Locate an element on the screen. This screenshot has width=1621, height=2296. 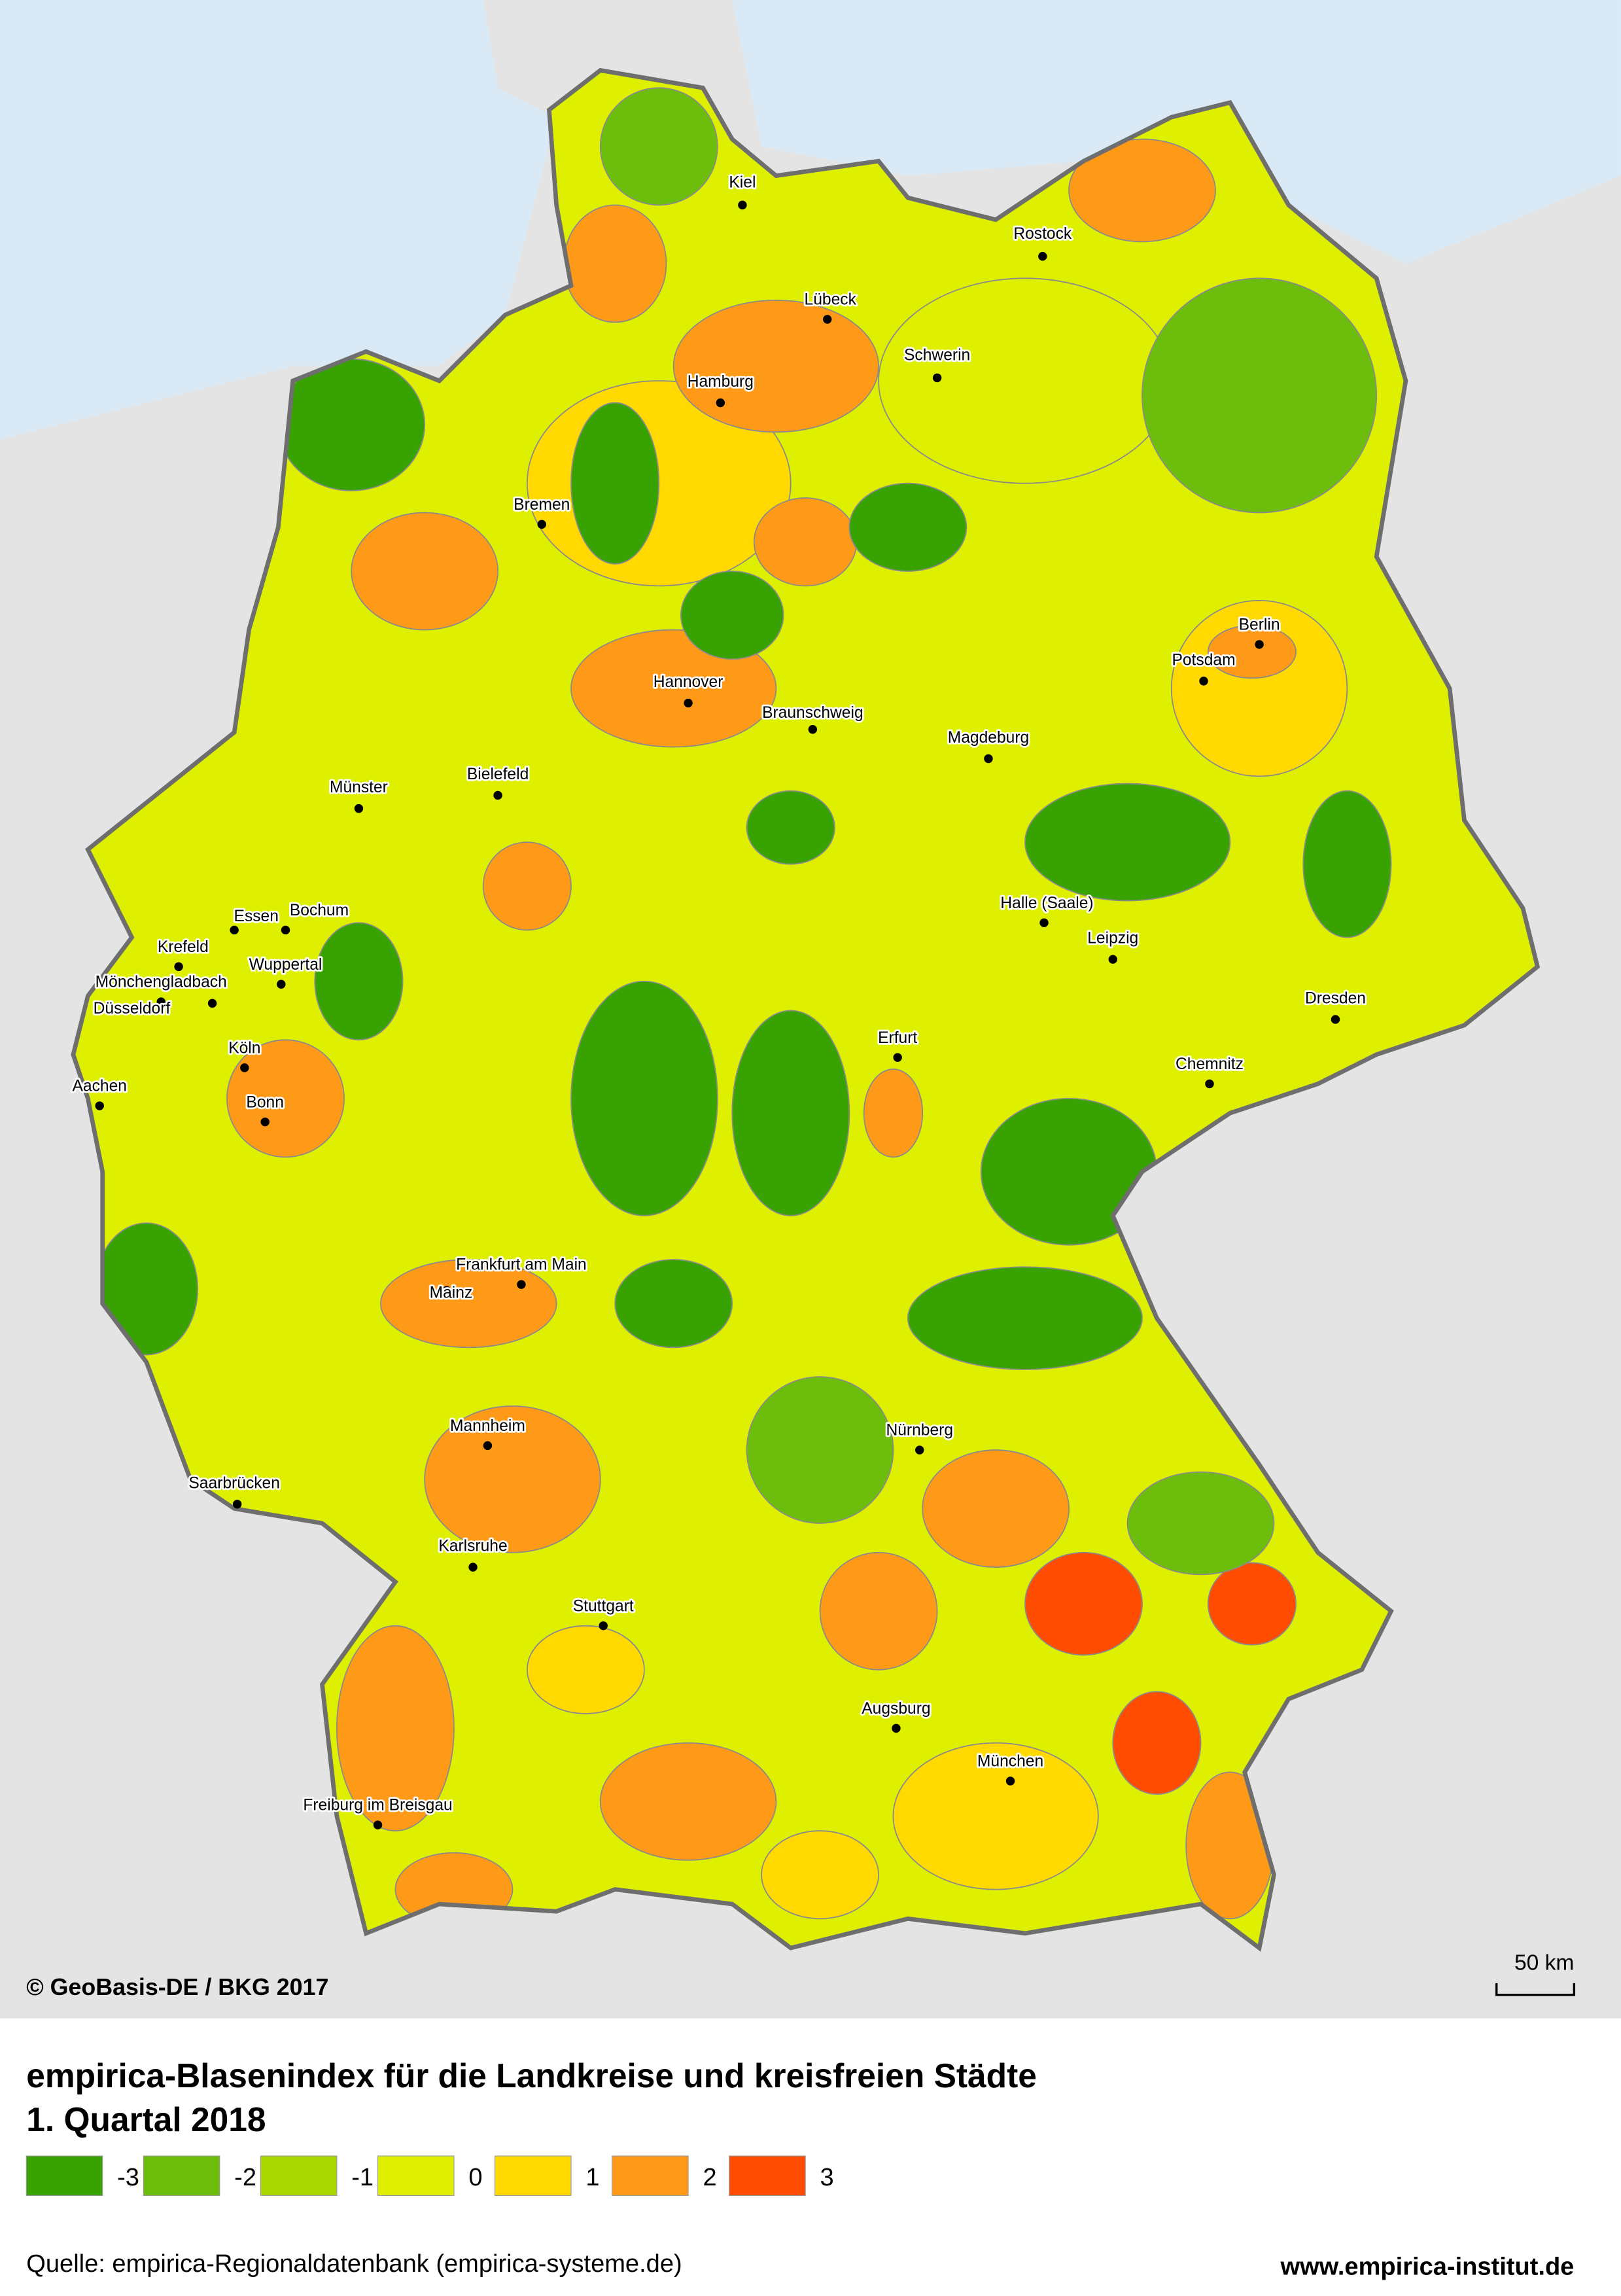
city-label: Hannover is located at coordinates (689, 682).